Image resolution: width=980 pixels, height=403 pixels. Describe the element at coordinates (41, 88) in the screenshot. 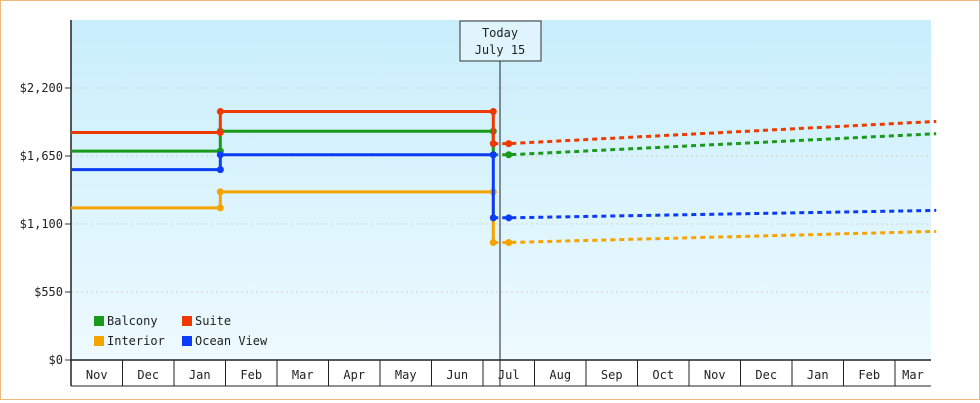

I see `y-tick-label: $2,200` at that location.